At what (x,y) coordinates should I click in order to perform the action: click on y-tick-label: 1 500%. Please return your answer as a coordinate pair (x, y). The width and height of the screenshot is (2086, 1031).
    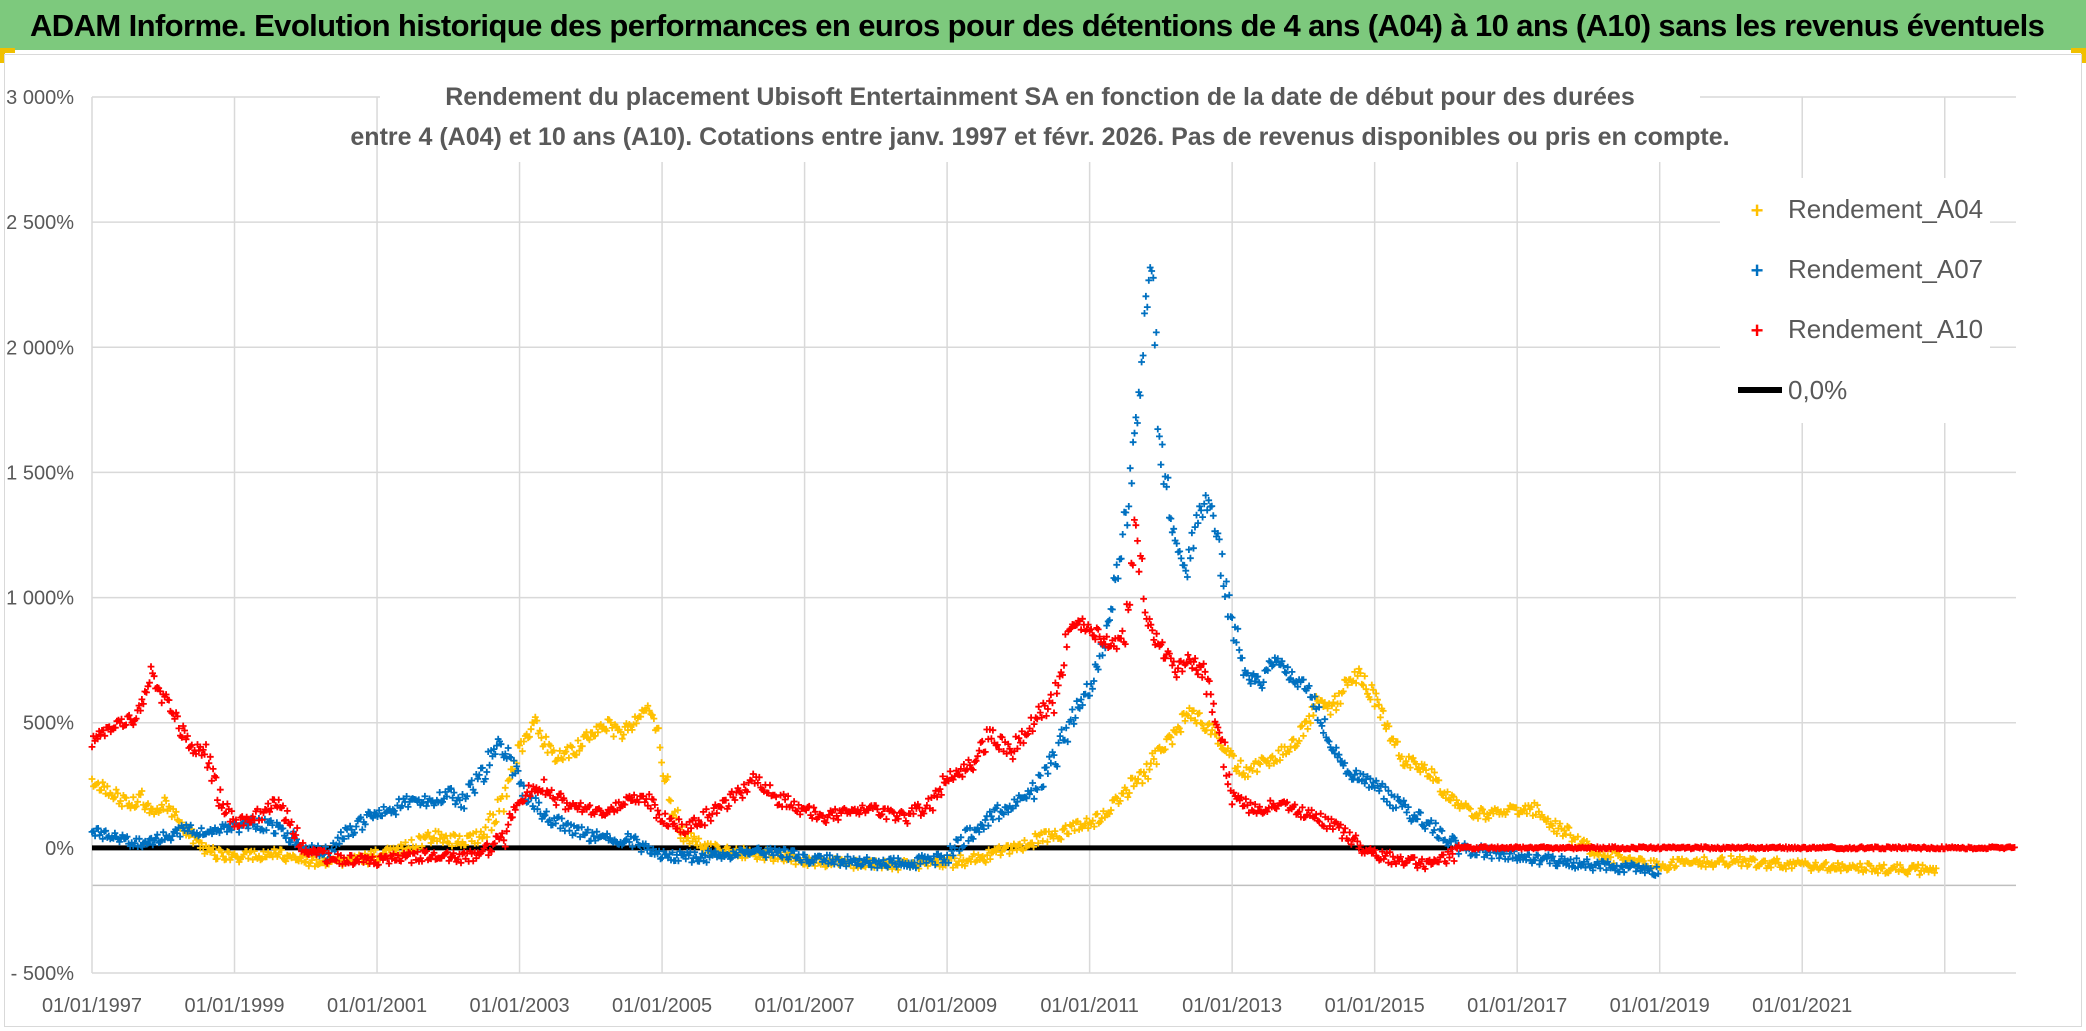
    Looking at the image, I should click on (40, 473).